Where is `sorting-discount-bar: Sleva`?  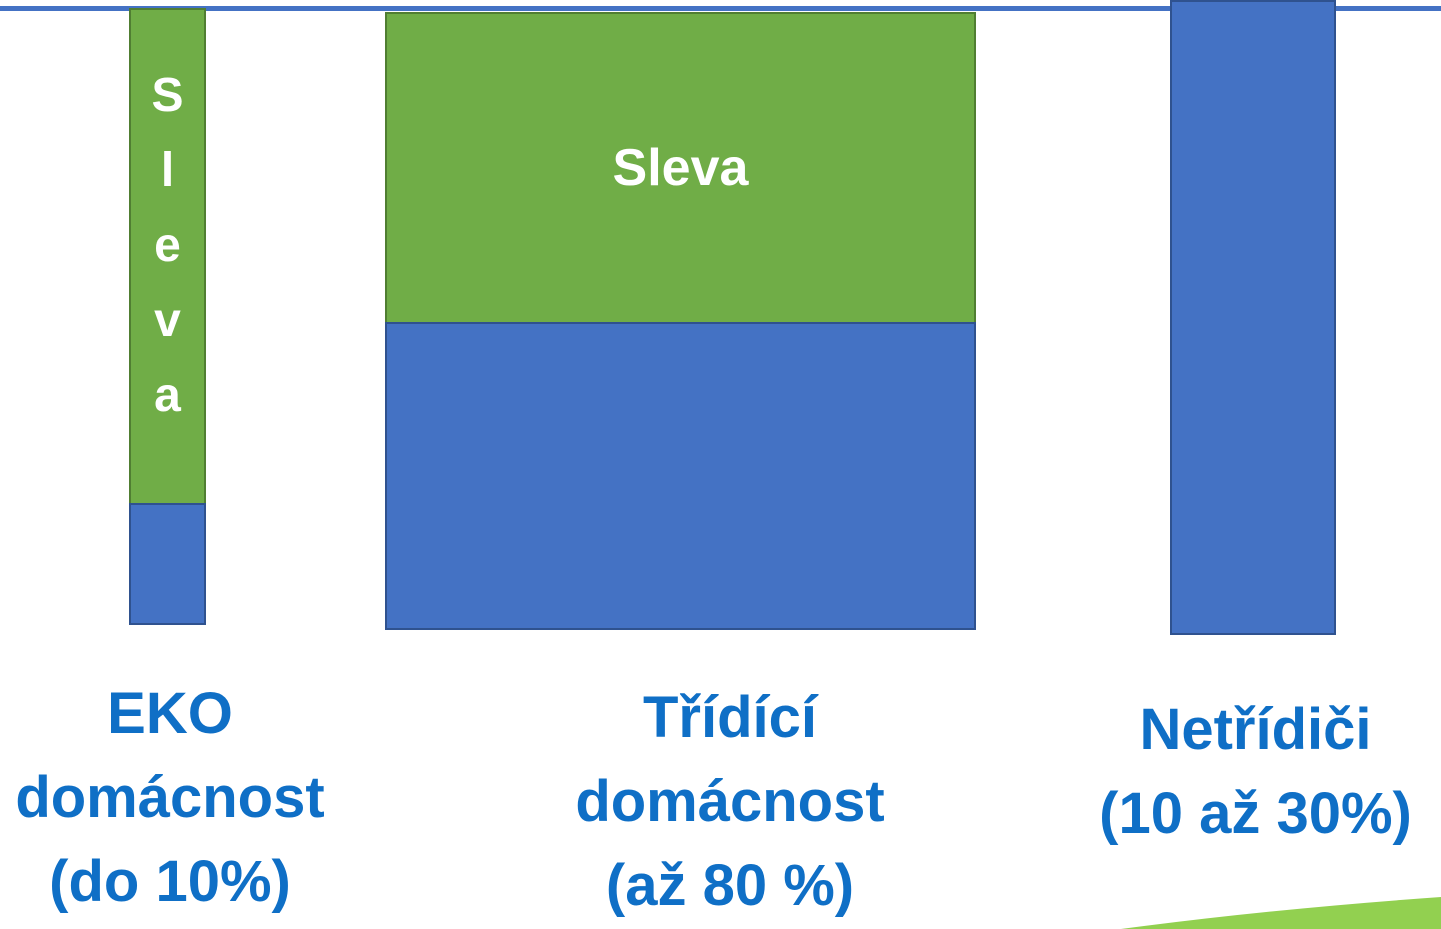
sorting-discount-bar: Sleva is located at coordinates (680, 168).